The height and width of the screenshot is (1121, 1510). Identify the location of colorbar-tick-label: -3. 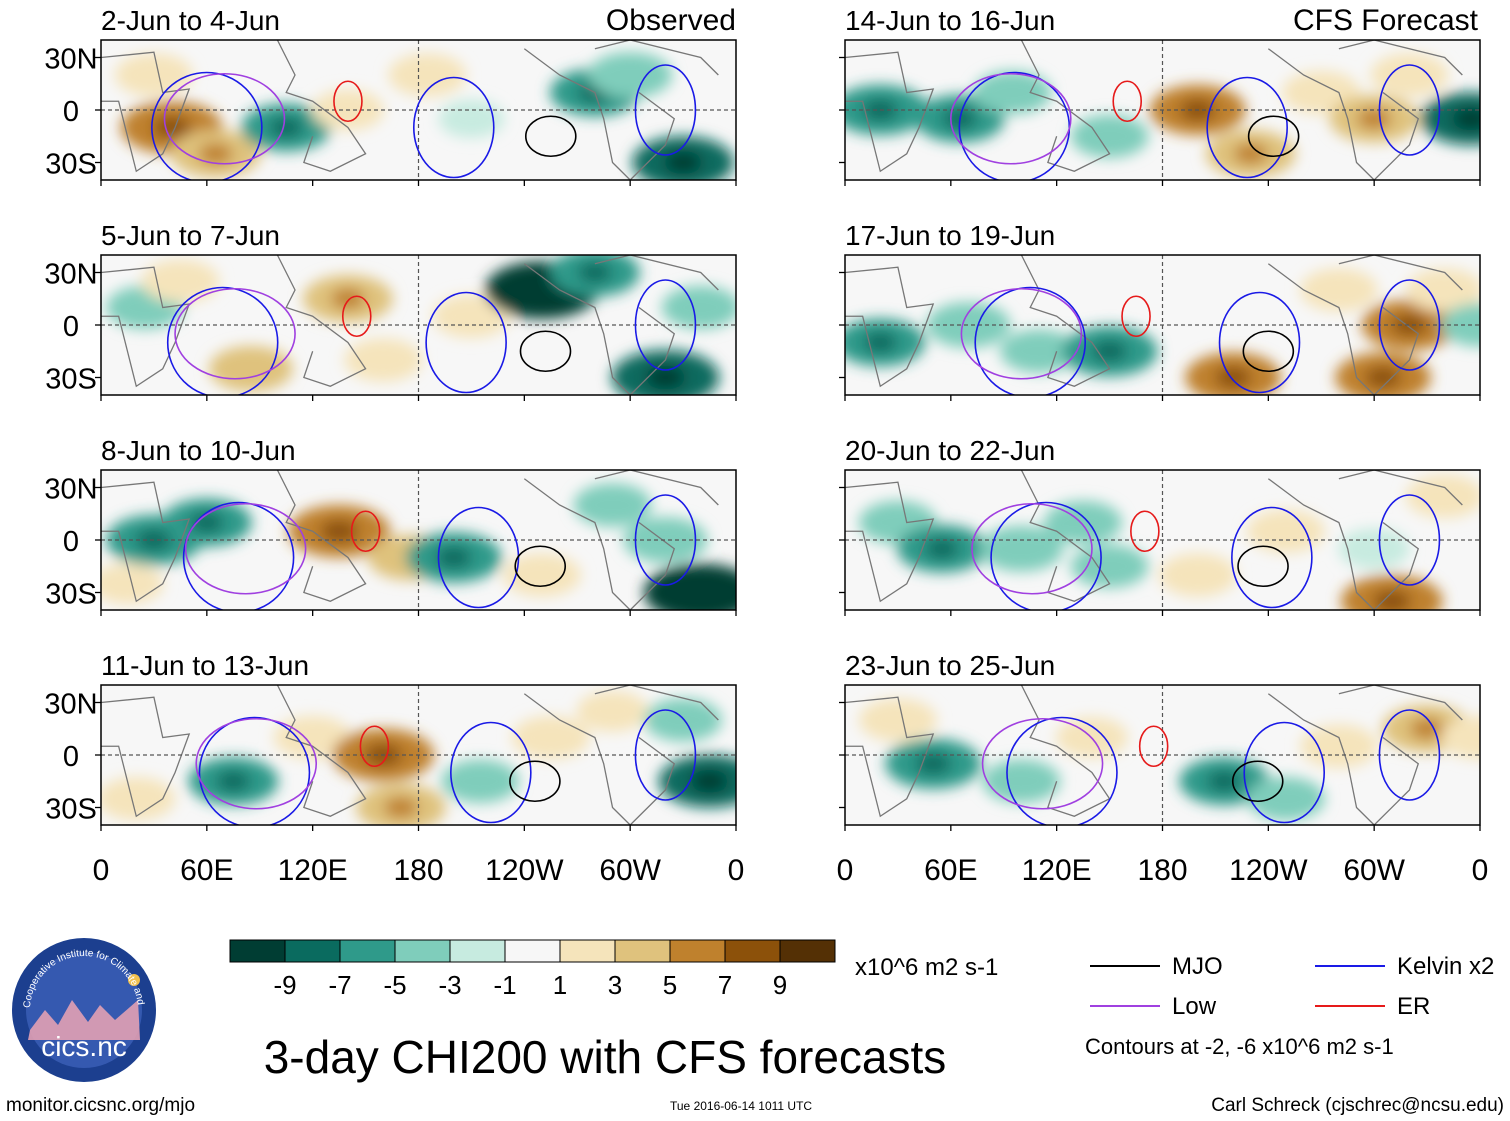
(449, 985).